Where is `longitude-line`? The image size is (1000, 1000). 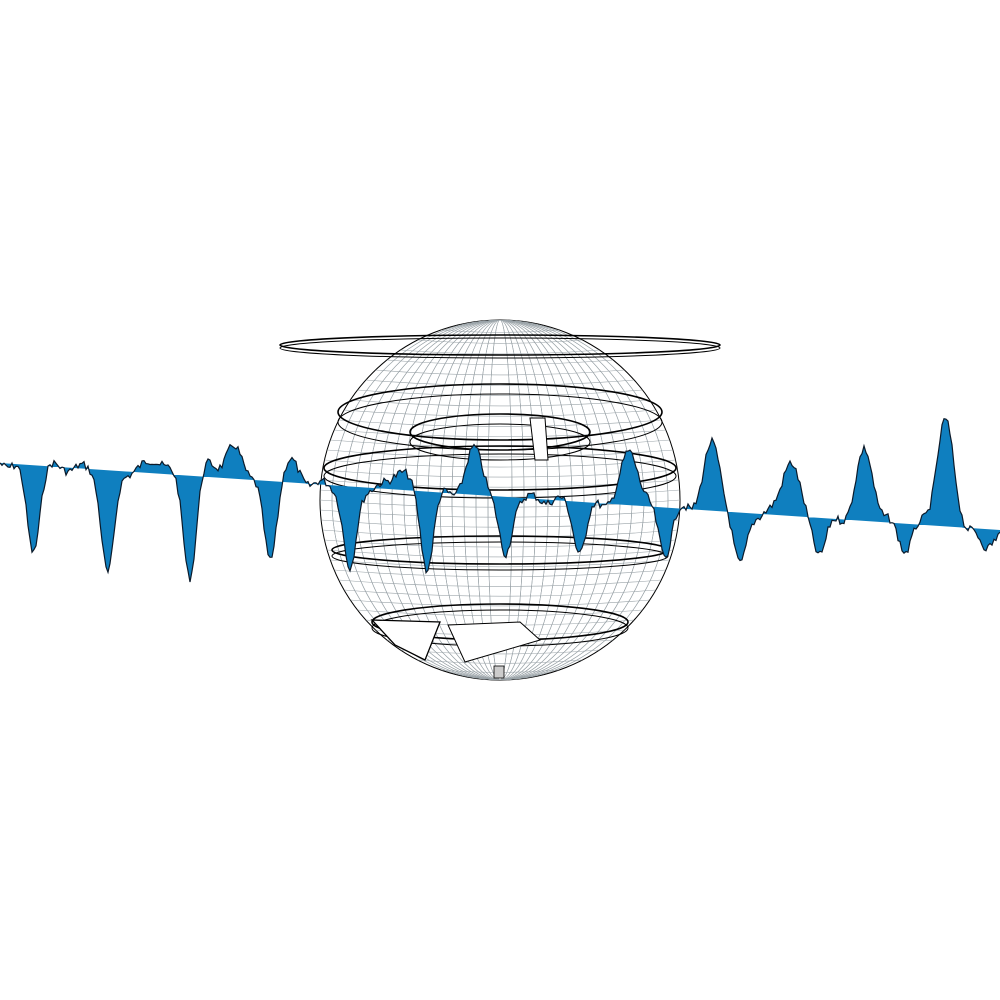
longitude-line is located at coordinates (500, 500).